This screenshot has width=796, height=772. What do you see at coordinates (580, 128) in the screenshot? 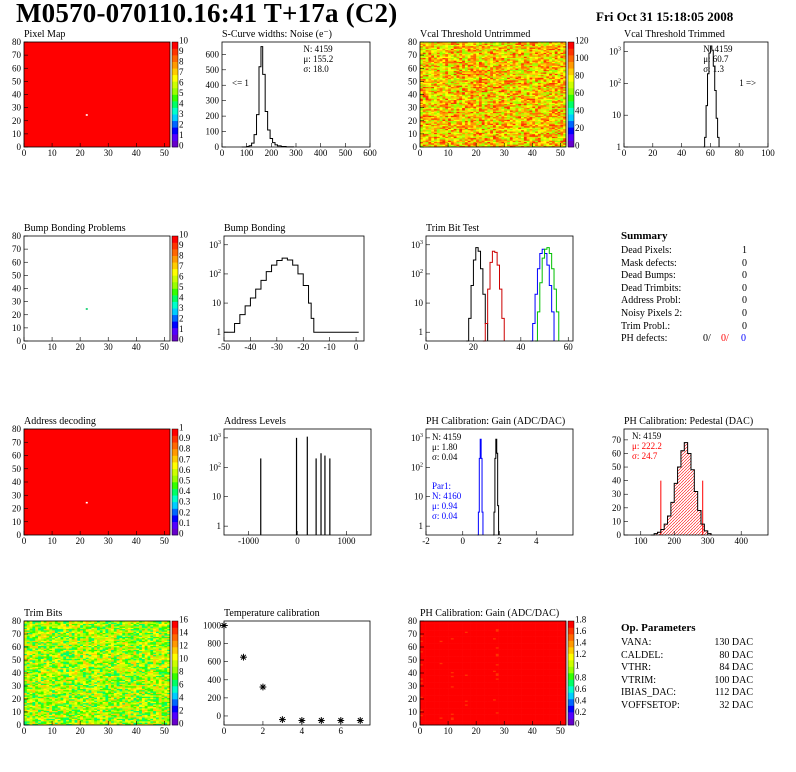
I see `colorbar-tick-label: 20` at bounding box center [580, 128].